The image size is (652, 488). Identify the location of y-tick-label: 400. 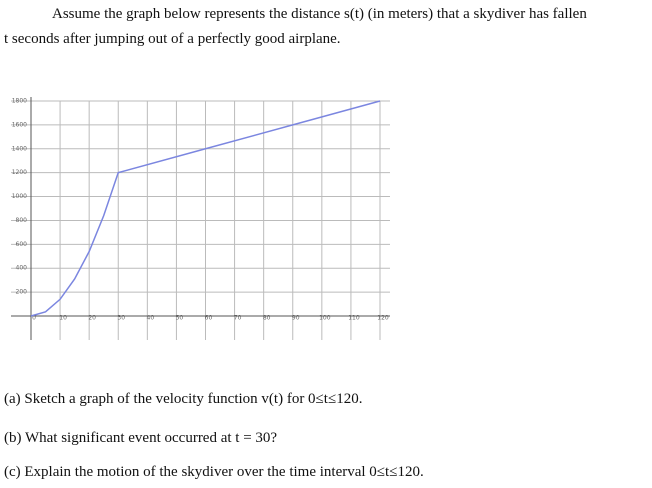
(22, 268).